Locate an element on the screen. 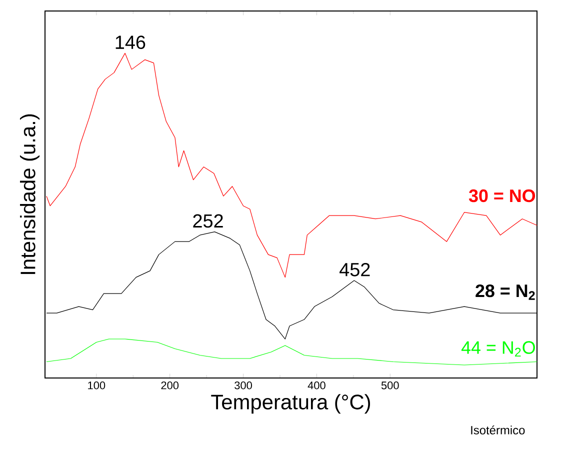 Image resolution: width=563 pixels, height=450 pixels. series-label: 44 = N$_{2}$O is located at coordinates (498, 349).